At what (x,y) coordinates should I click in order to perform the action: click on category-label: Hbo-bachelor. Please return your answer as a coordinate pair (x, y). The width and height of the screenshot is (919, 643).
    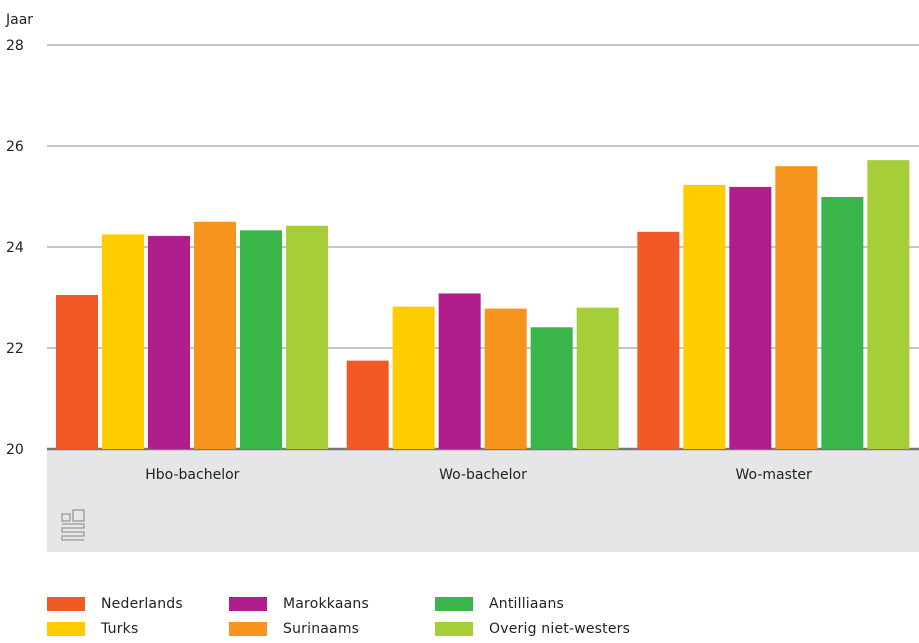
    Looking at the image, I should click on (192, 475).